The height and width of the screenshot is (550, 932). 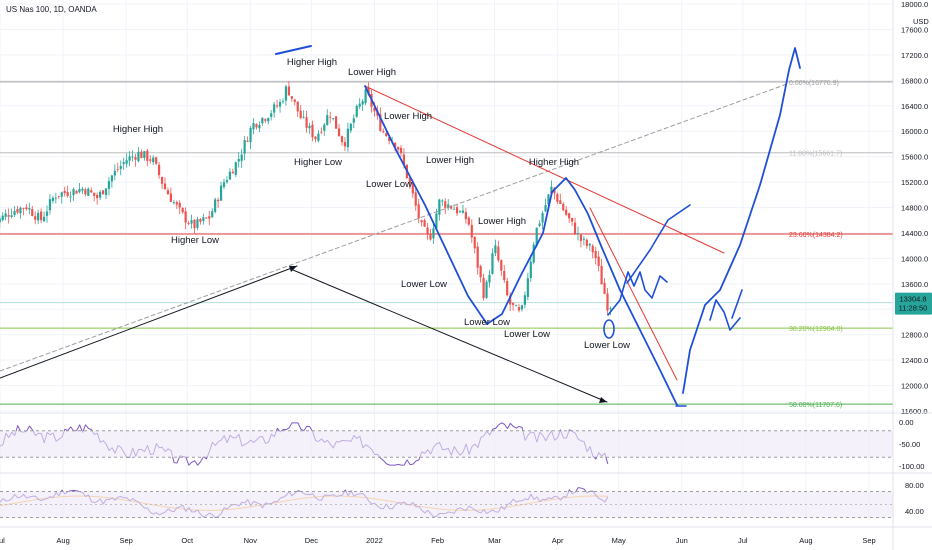 What do you see at coordinates (609, 329) in the screenshot?
I see `low-circle` at bounding box center [609, 329].